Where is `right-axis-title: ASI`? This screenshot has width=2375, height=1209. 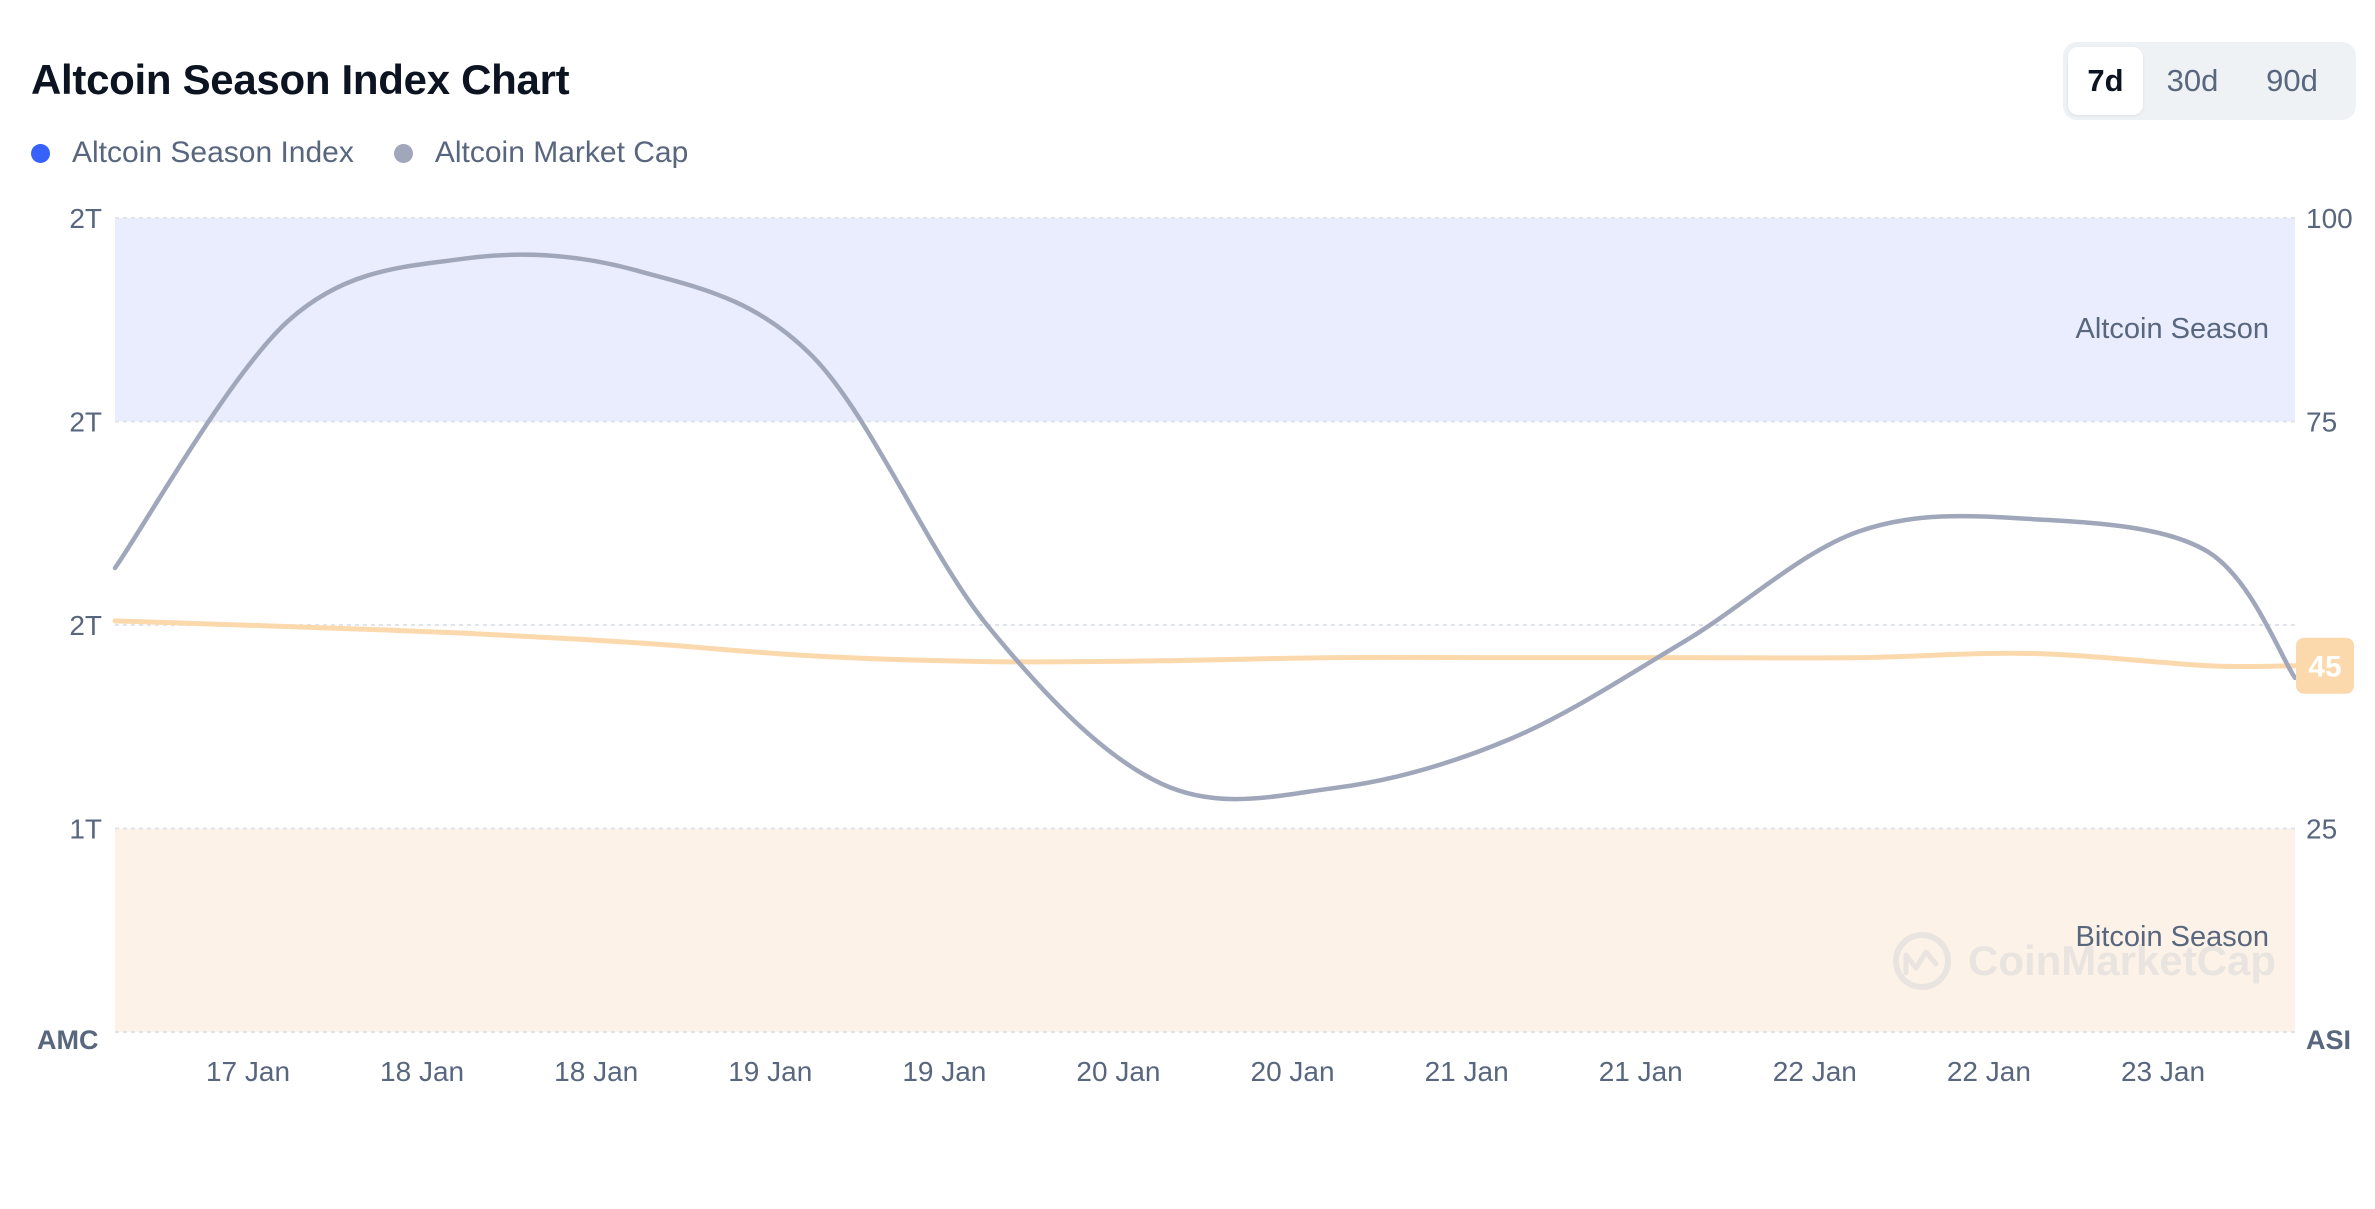
right-axis-title: ASI is located at coordinates (2328, 1040).